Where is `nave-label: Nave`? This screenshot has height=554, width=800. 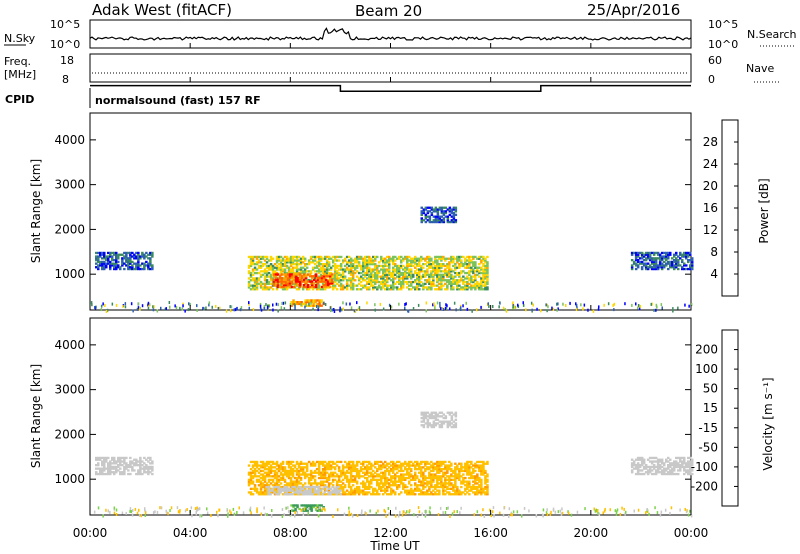
nave-label: Nave is located at coordinates (760, 68).